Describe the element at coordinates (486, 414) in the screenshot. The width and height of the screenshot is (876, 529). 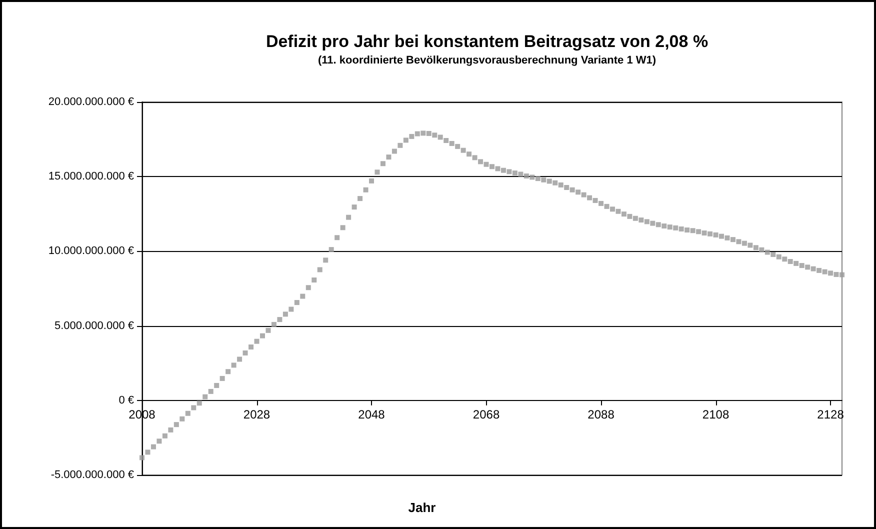
I see `x-tick-label: 2068` at that location.